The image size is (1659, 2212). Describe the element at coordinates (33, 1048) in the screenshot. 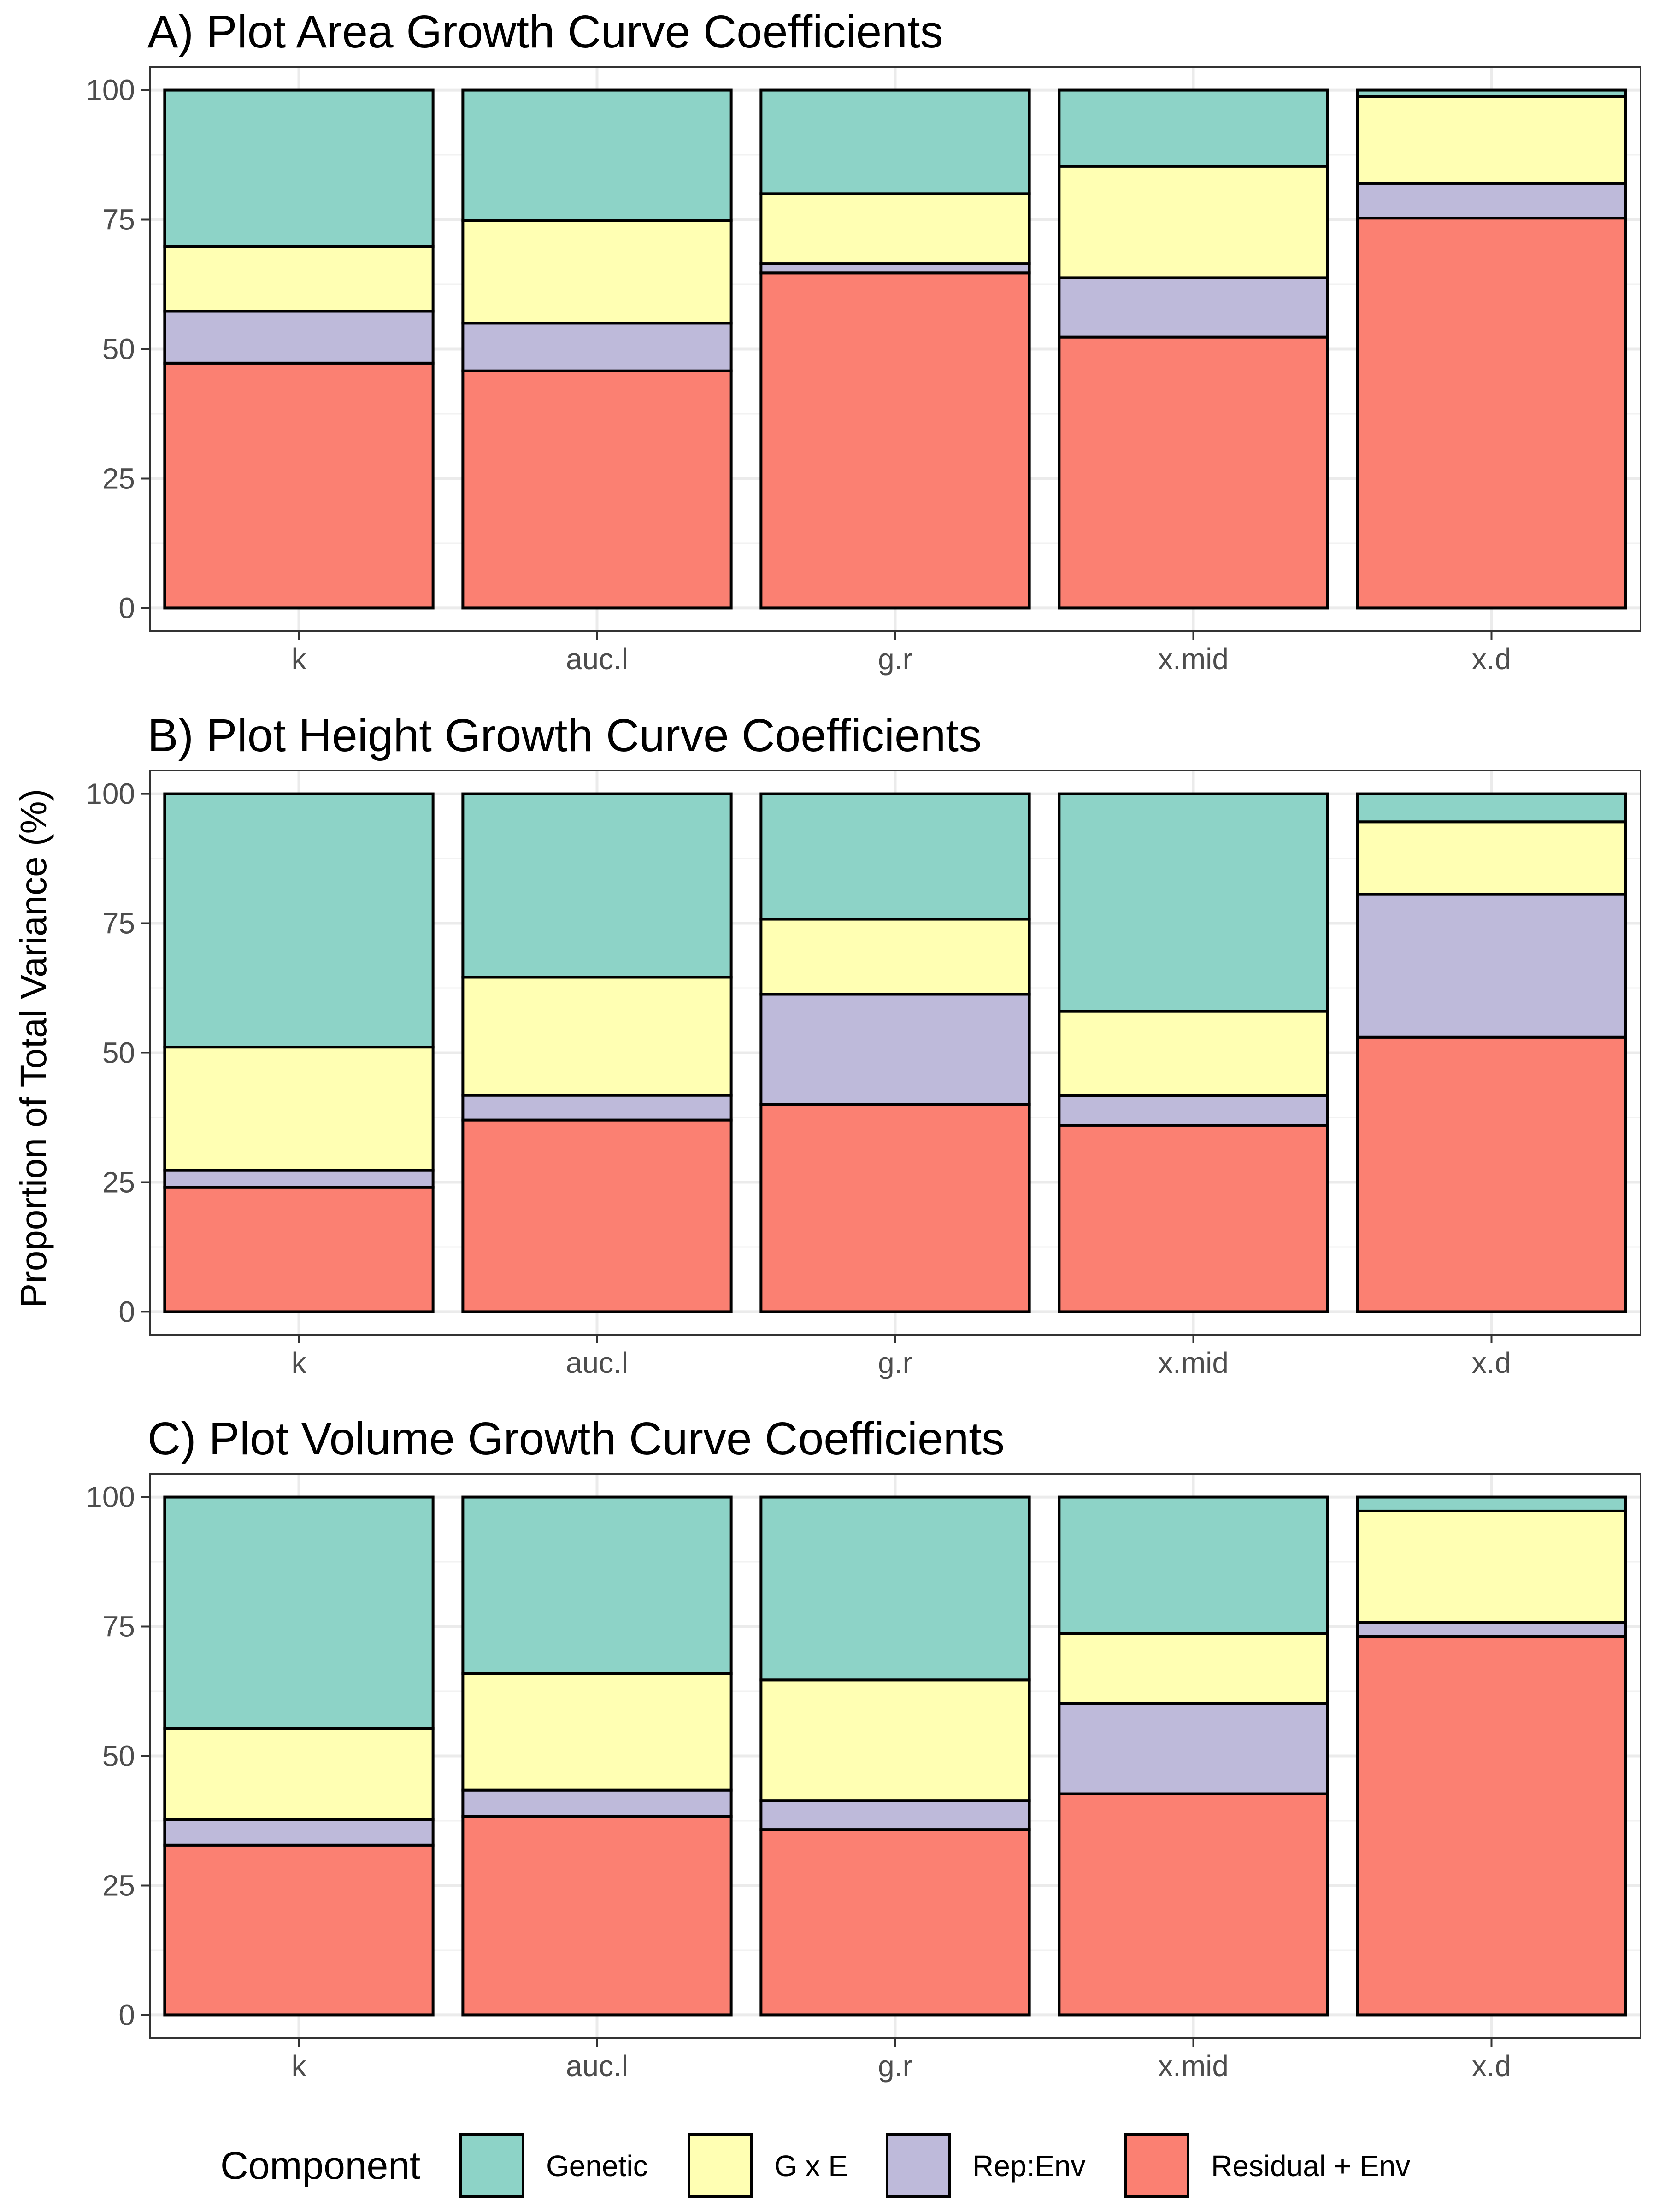

I see `y-axis-title: Proportion of Total Variance (%)` at that location.